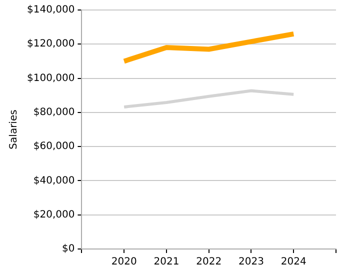  I want to click on y-axis-title: Salaries, so click(14, 130).